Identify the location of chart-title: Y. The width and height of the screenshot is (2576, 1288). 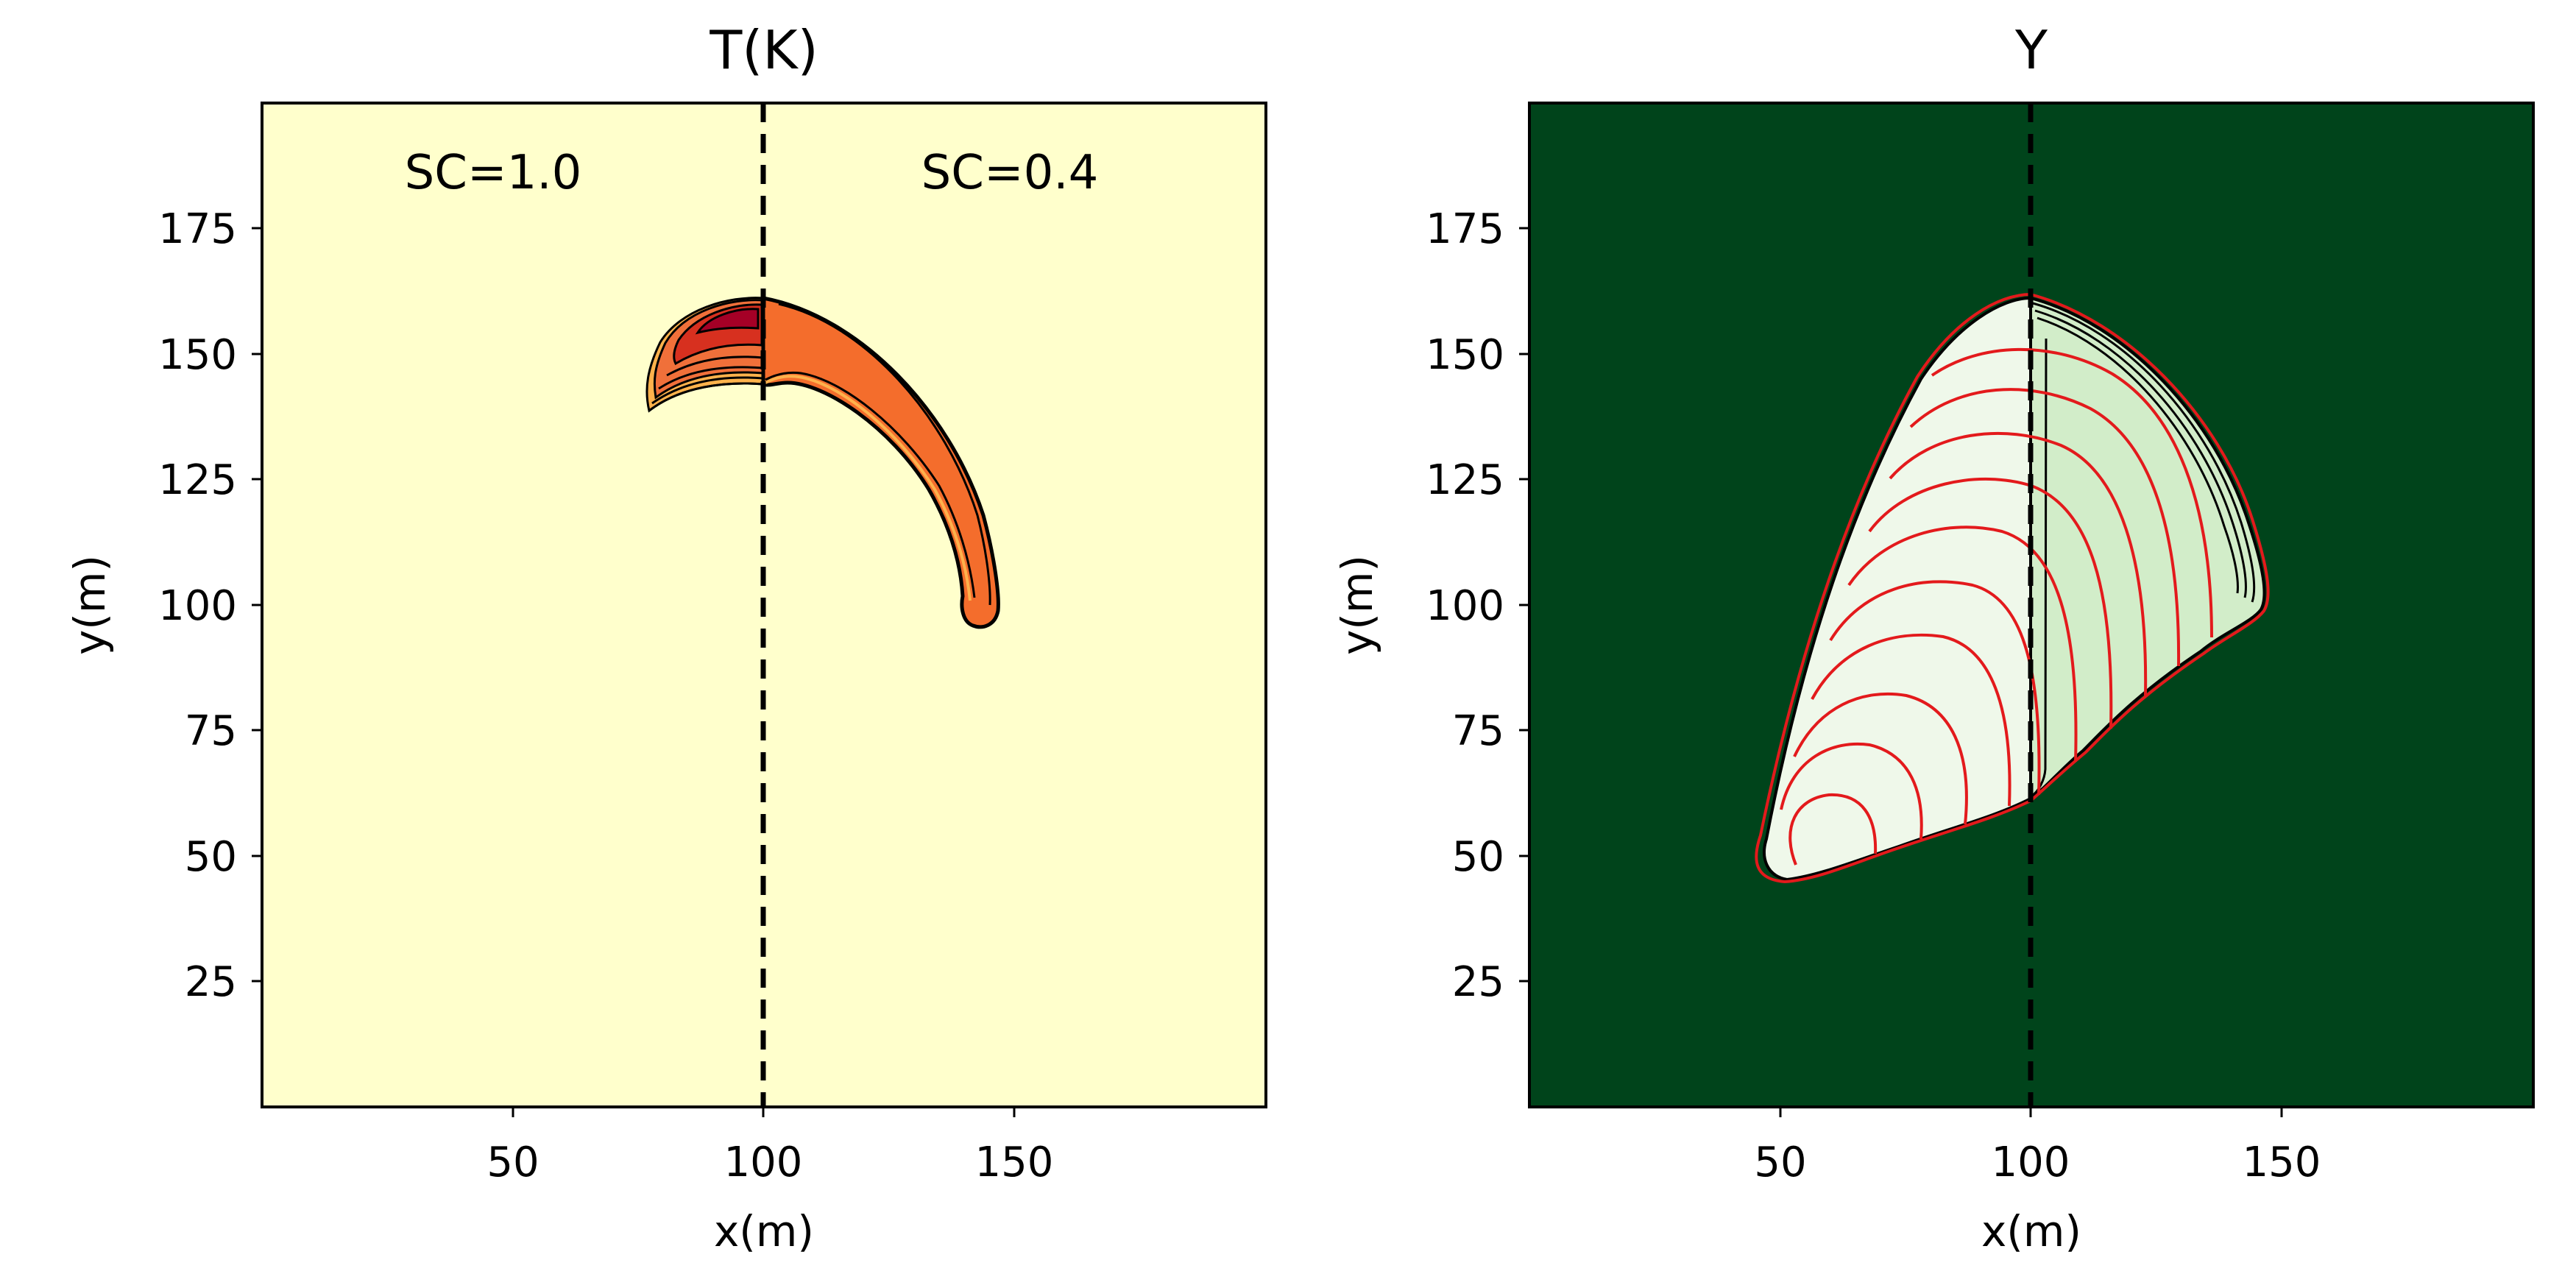
(2031, 50).